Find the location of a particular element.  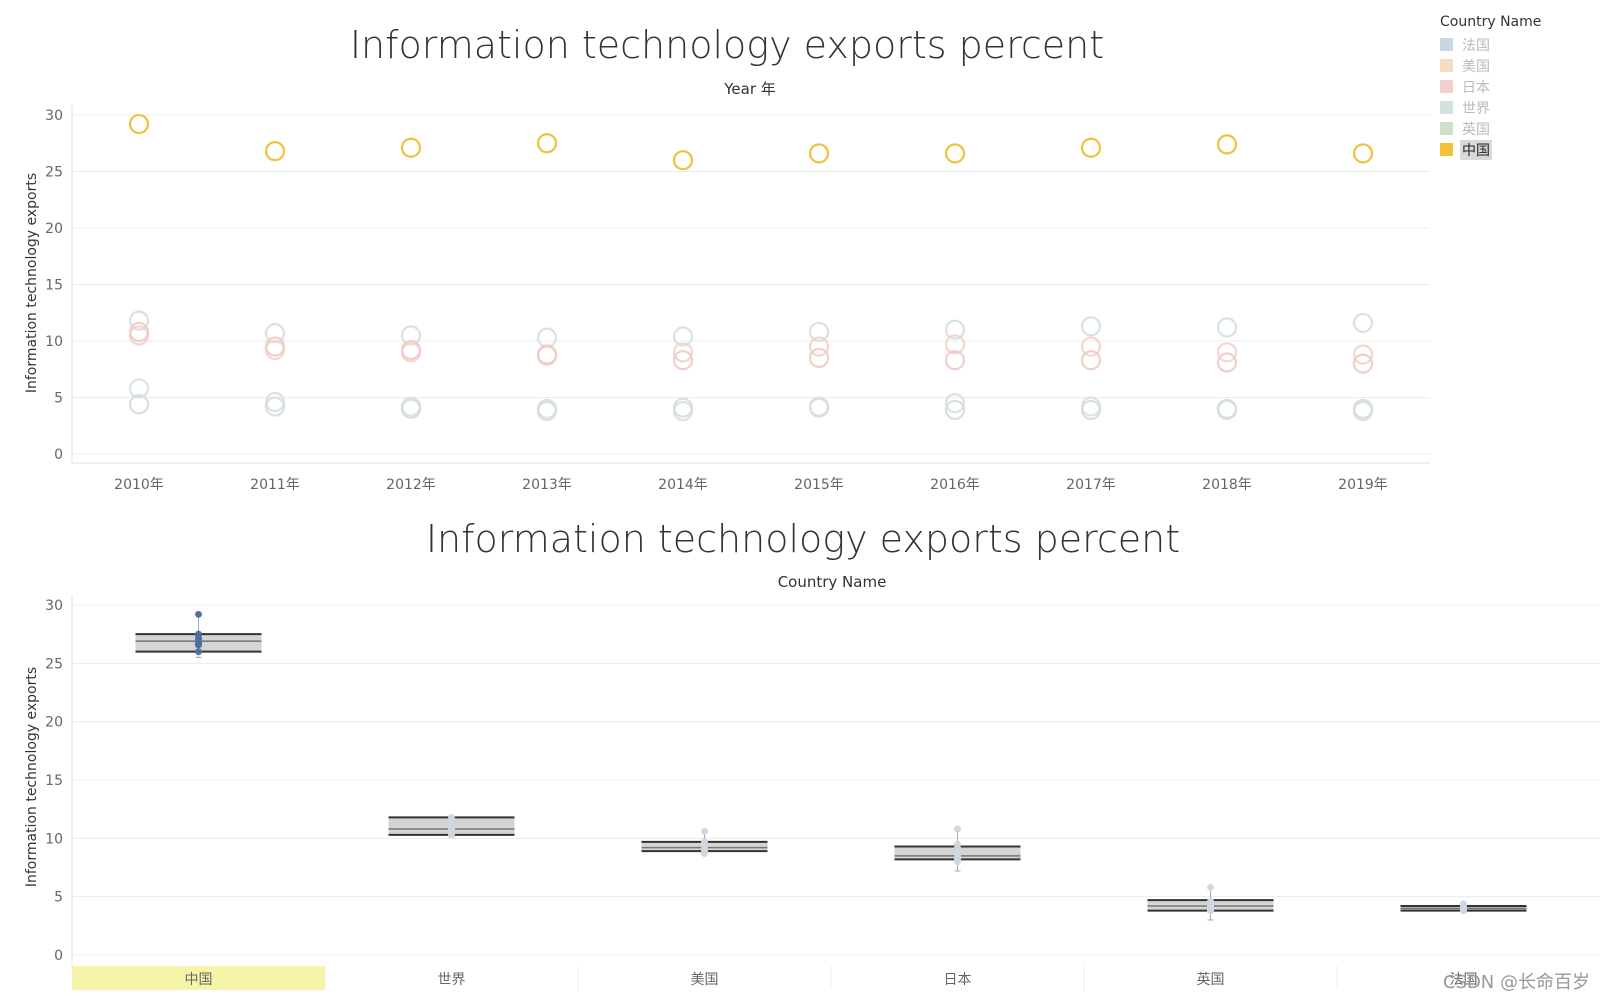

legend-item: 中国 is located at coordinates (1515, 149).